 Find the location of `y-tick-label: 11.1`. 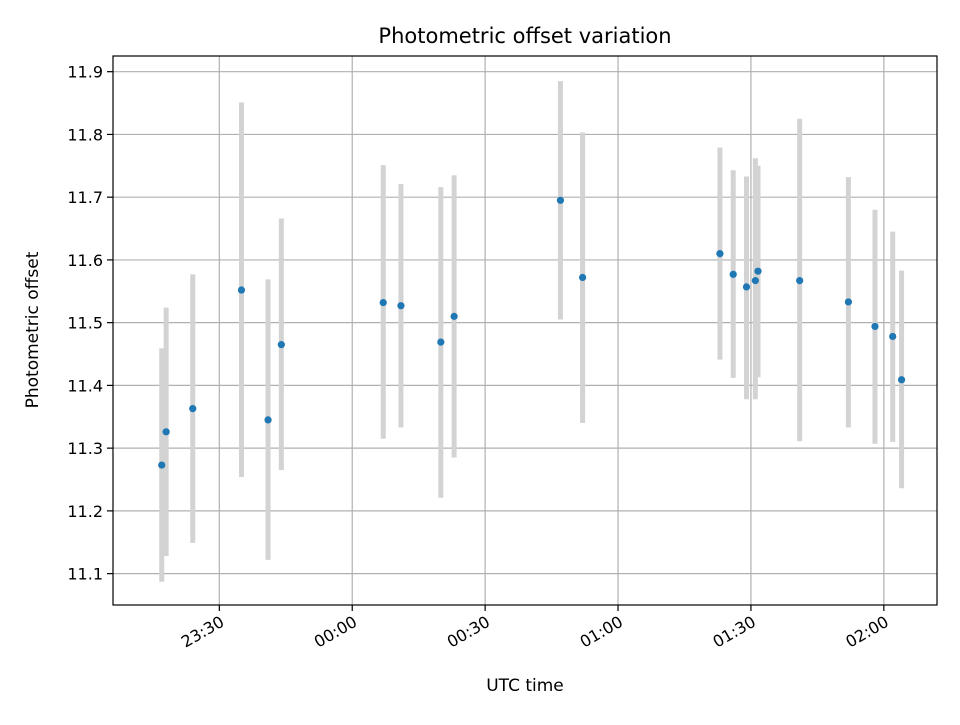

y-tick-label: 11.1 is located at coordinates (85, 574).